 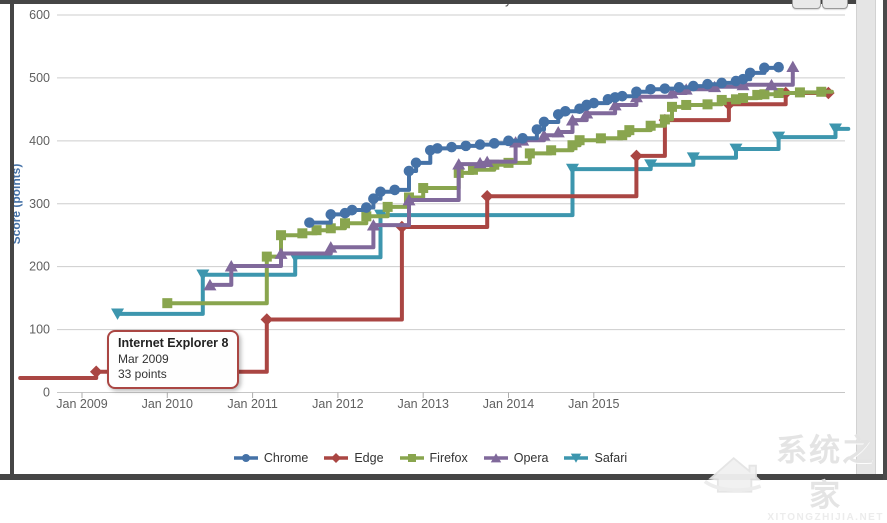 What do you see at coordinates (252, 404) in the screenshot?
I see `x-axis-tick-label: Jan 2011` at bounding box center [252, 404].